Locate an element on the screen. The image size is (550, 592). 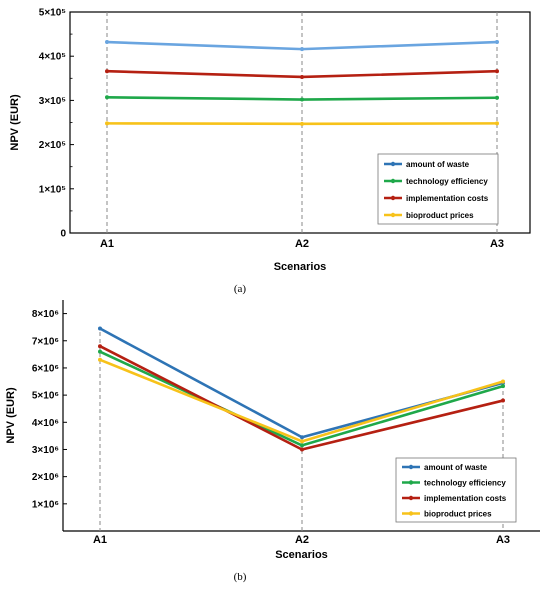
y-tick-label: 3×10⁵ is located at coordinates (53, 101).